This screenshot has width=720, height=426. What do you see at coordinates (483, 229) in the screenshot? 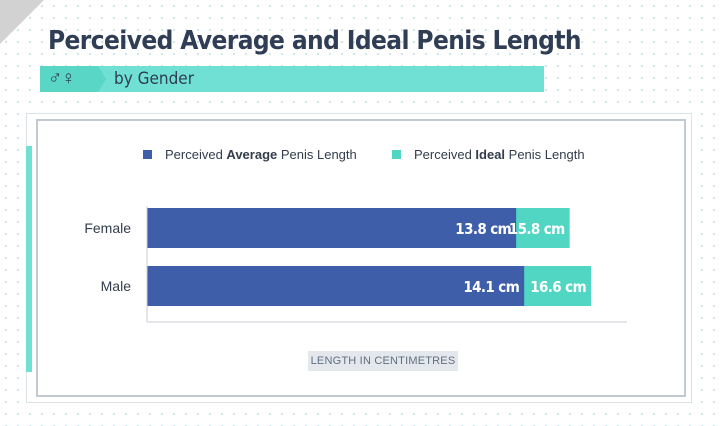
I see `value-label-average-female: 13.8 cm` at bounding box center [483, 229].